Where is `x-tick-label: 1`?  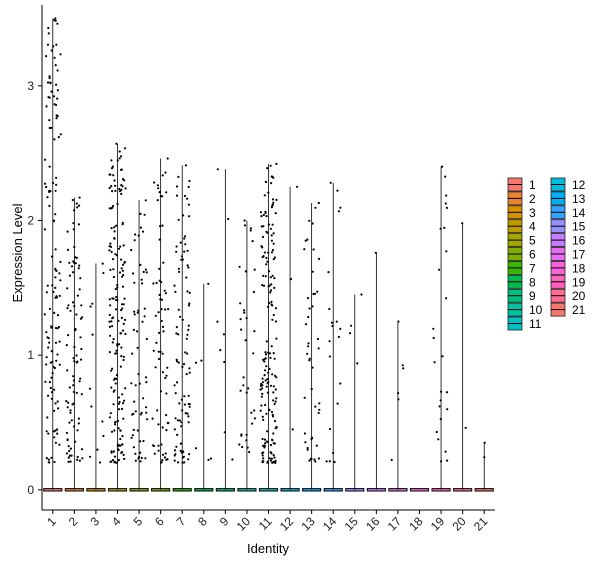 x-tick-label: 1 is located at coordinates (51, 521).